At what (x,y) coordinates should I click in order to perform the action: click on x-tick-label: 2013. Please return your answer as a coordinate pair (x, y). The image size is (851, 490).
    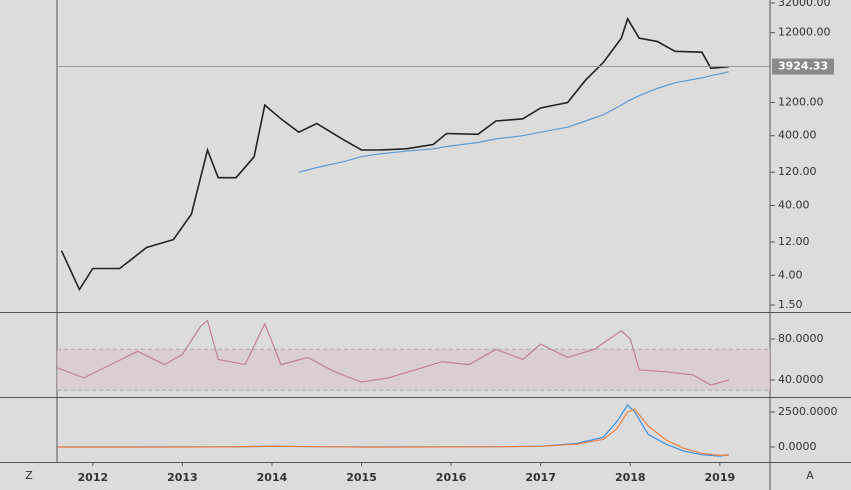
    Looking at the image, I should click on (182, 477).